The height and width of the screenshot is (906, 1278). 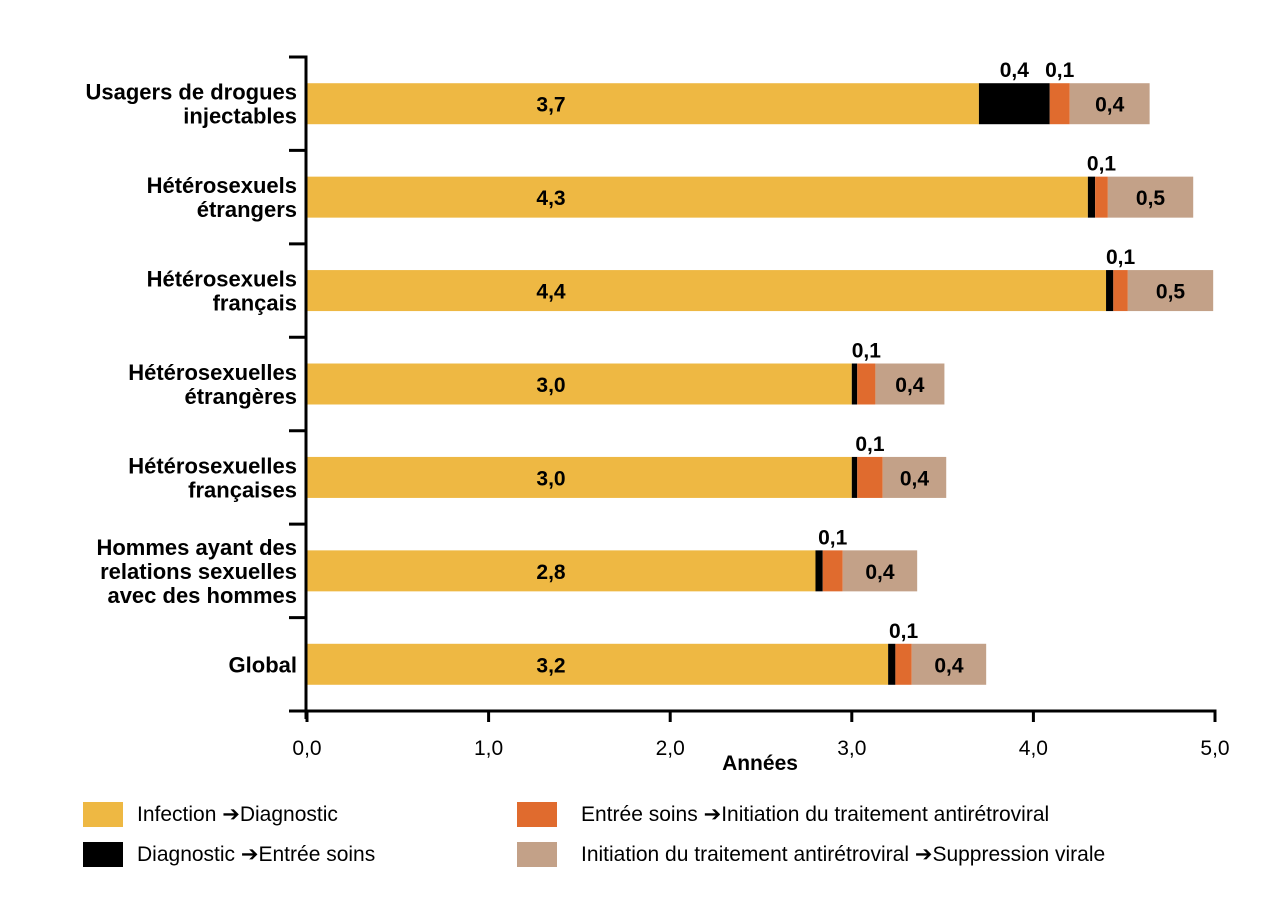 I want to click on category-label-line: françaises, so click(x=242, y=489).